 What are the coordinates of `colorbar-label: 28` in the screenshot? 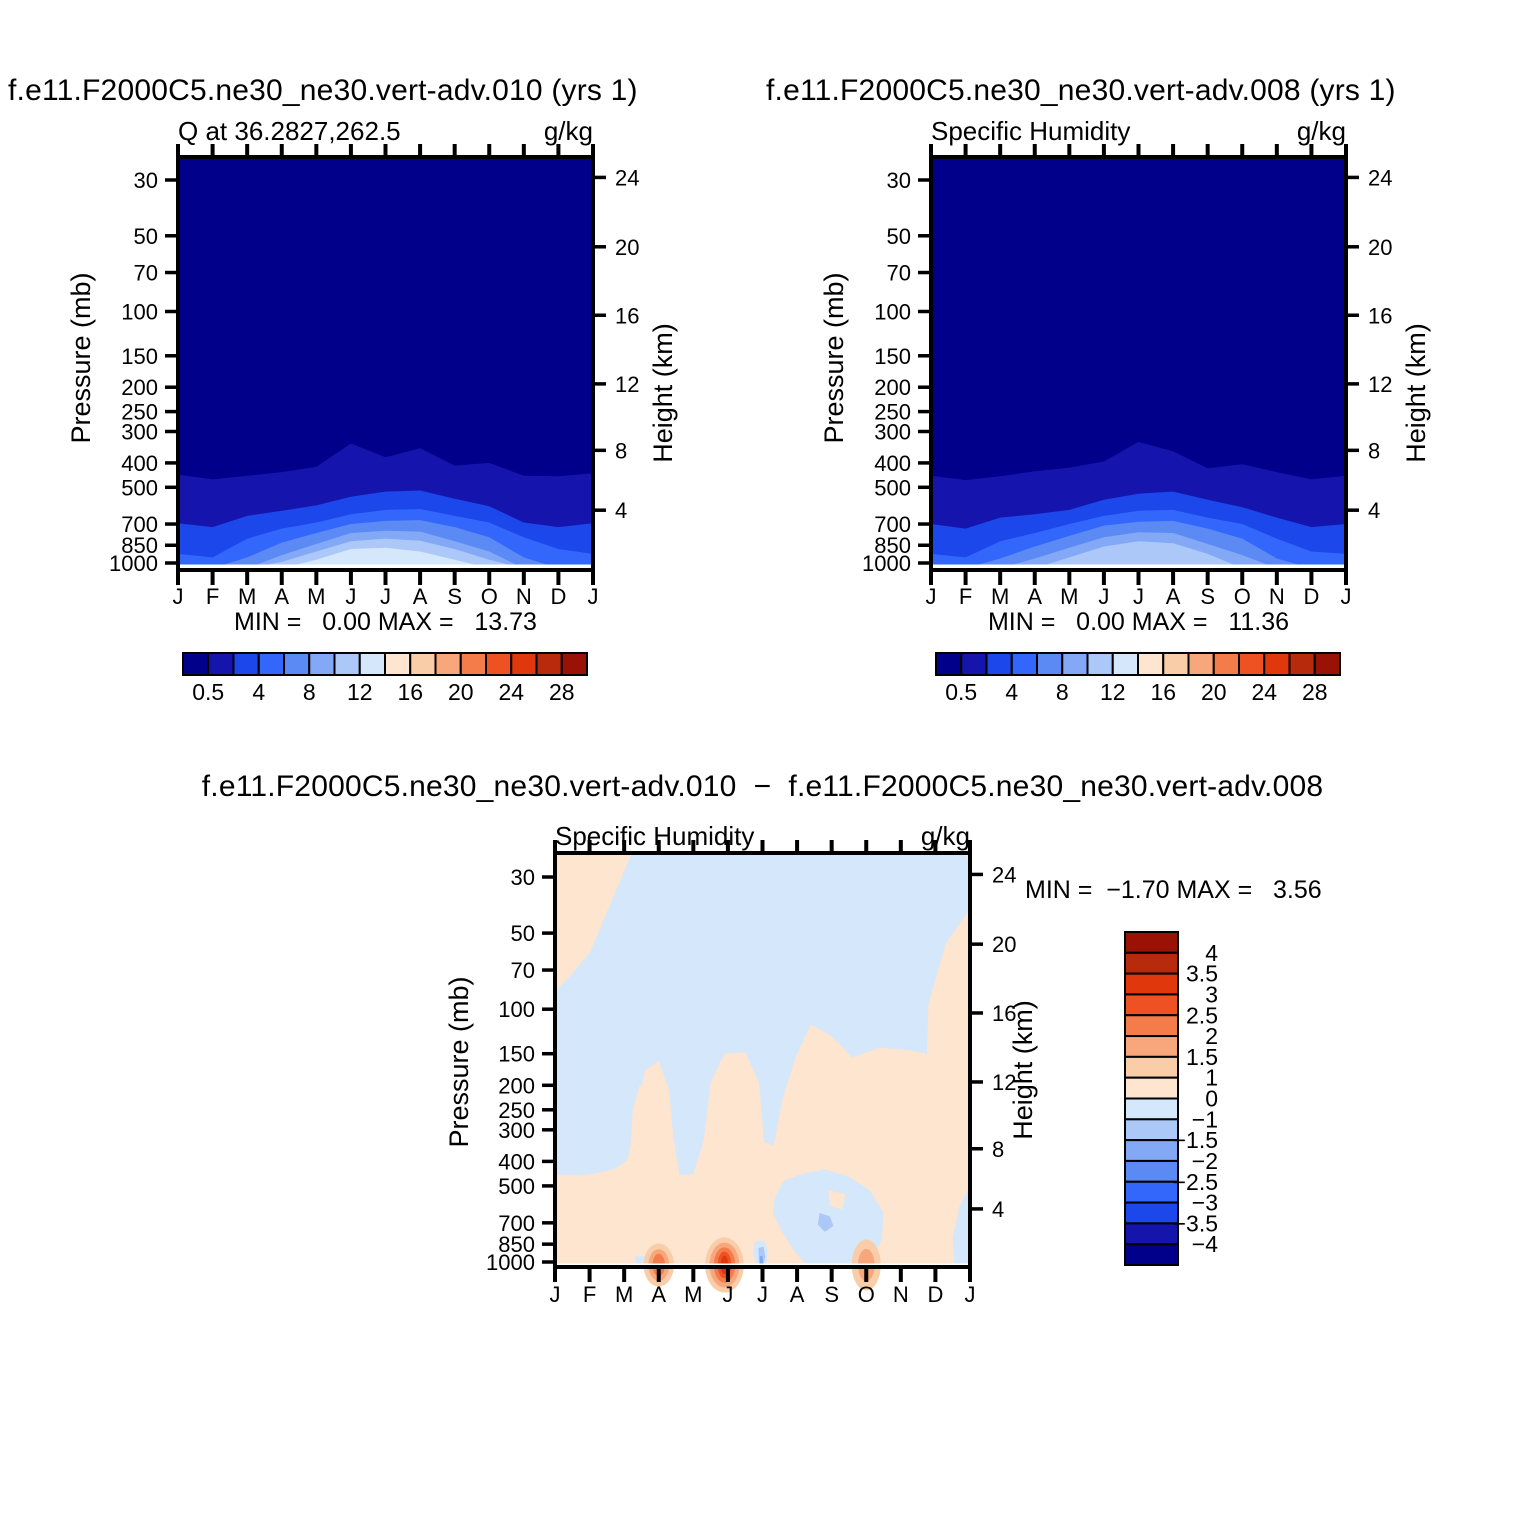 It's located at (1315, 692).